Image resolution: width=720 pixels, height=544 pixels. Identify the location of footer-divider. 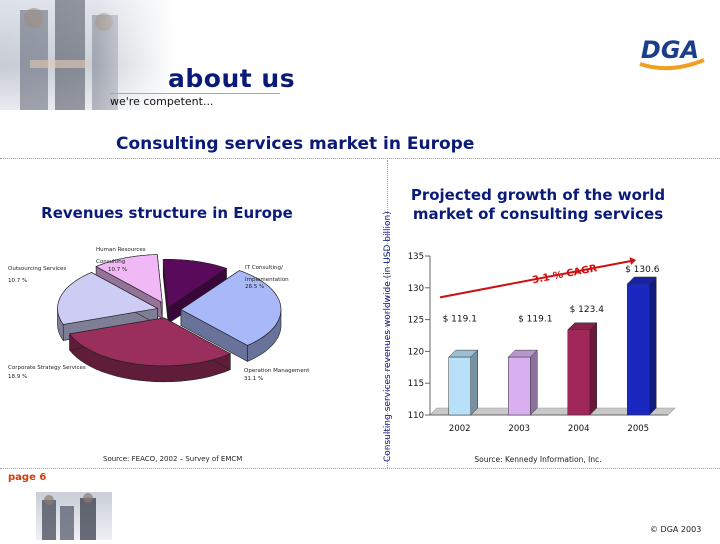
(360, 468).